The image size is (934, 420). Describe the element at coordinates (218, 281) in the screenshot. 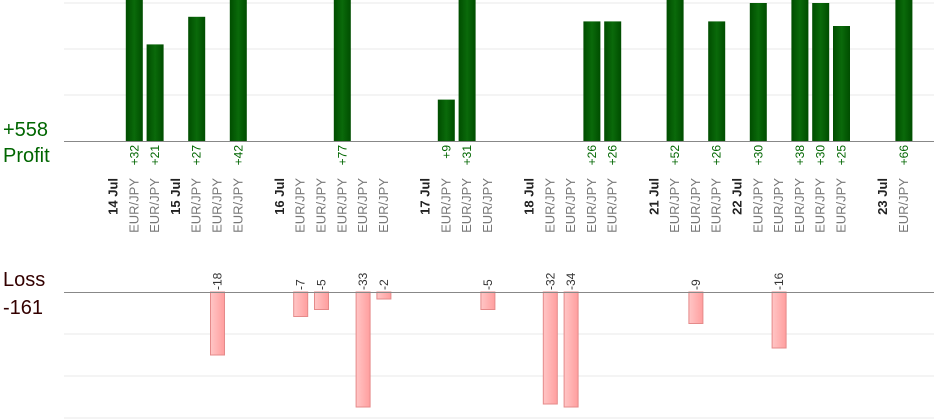

I see `loss-value-label: -18` at that location.